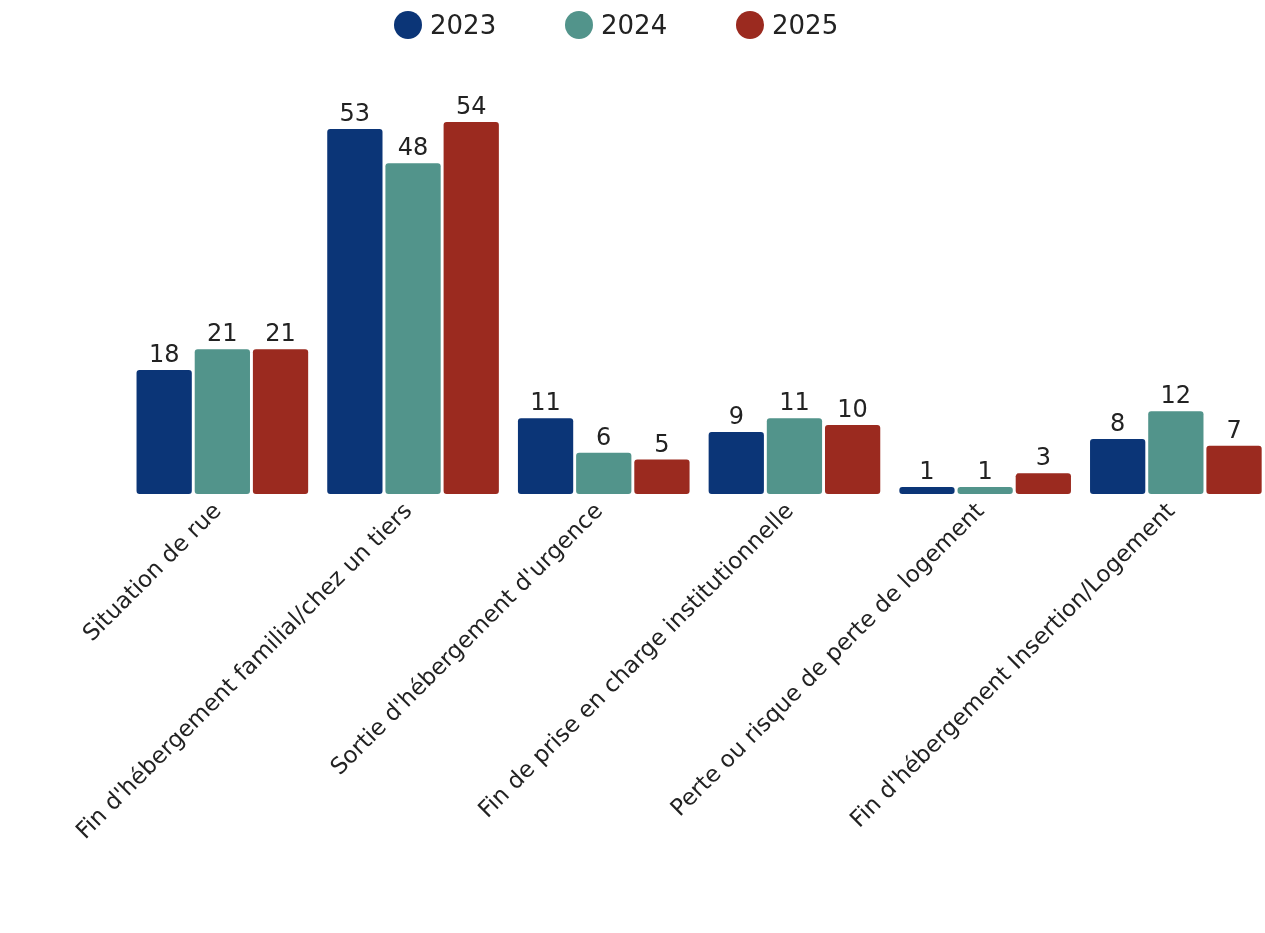 This screenshot has width=1265, height=933. Describe the element at coordinates (805, 25) in the screenshot. I see `legend-label: 2025` at that location.